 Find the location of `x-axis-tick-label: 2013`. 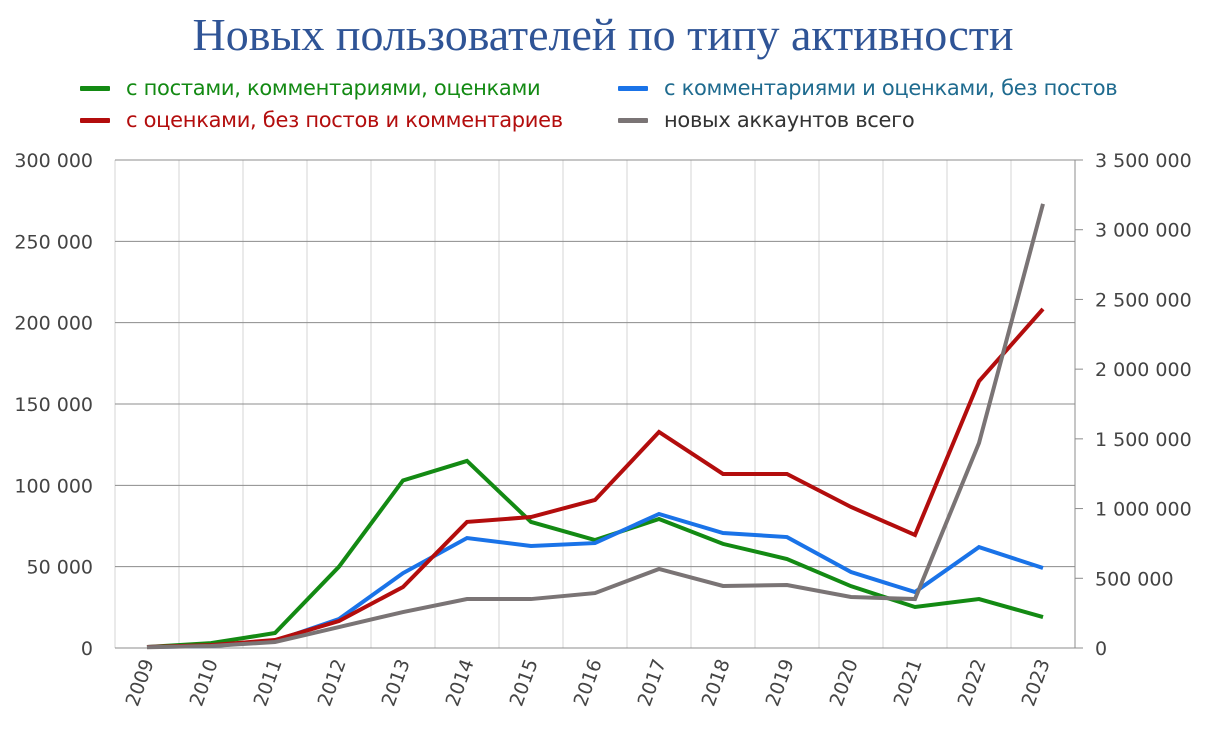

x-axis-tick-label: 2013 is located at coordinates (395, 682).